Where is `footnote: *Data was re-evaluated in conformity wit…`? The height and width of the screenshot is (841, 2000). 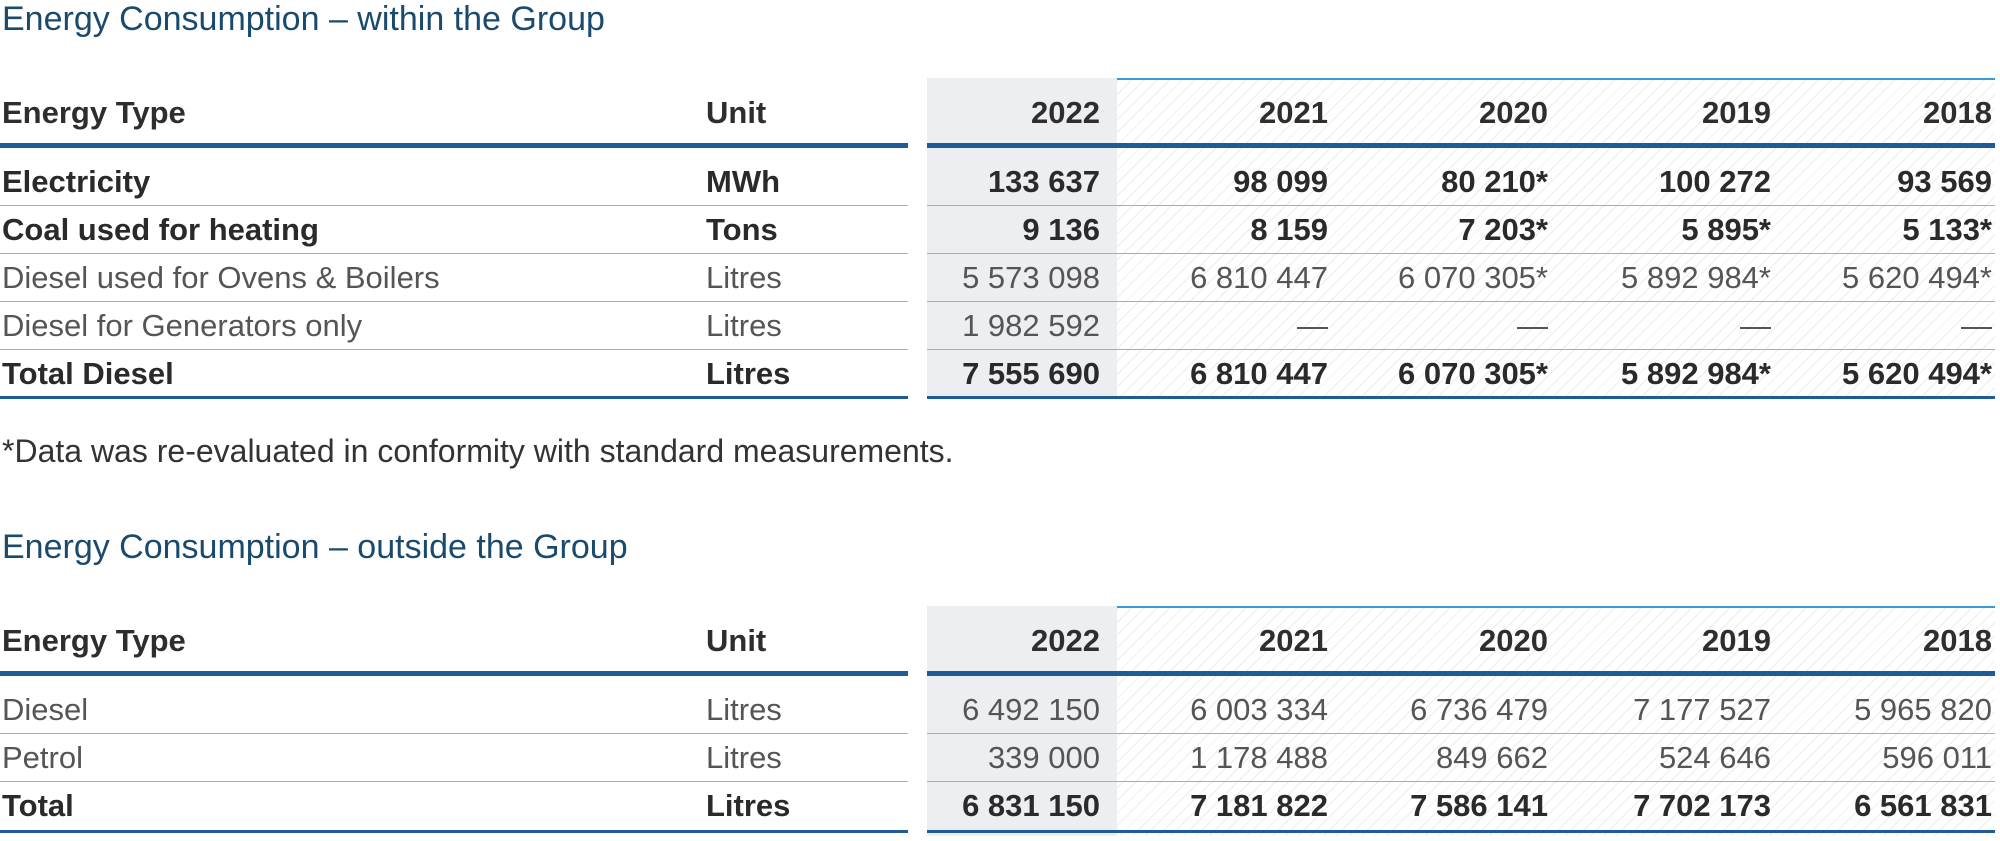
footnote: *Data was re-evaluated in conformity wit… is located at coordinates (478, 451).